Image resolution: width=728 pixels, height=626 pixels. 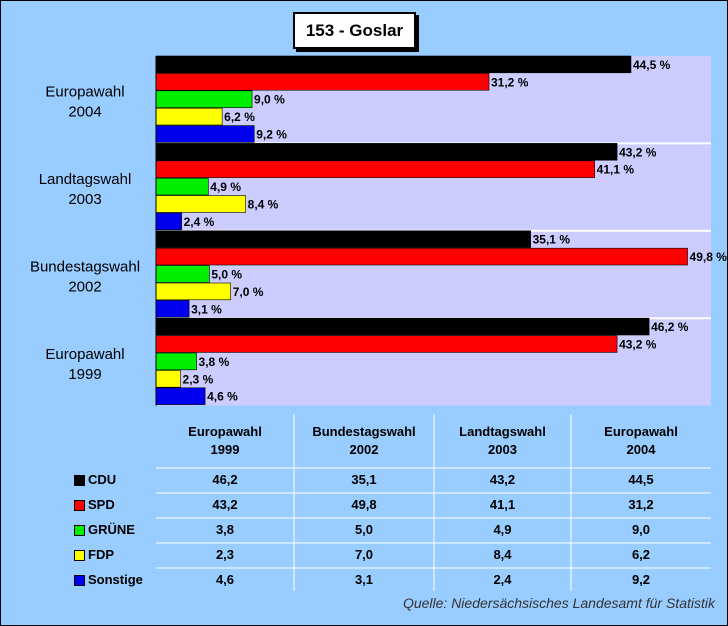 I want to click on data-label: 8,4 %, so click(x=263, y=205).